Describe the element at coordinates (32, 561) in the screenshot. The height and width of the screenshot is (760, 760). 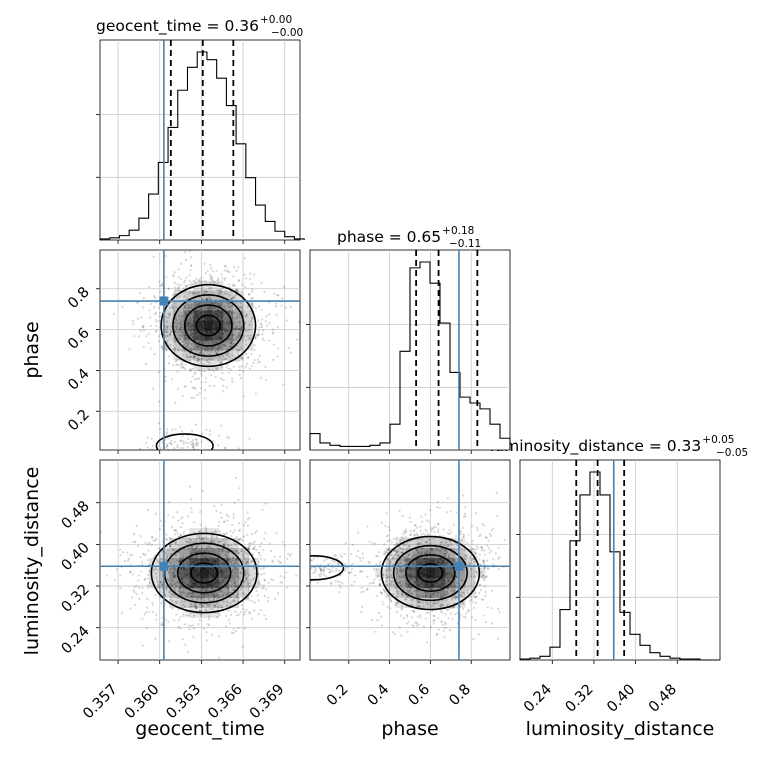
I see `ylabel-luminosity-distance: luminosity_distance` at that location.